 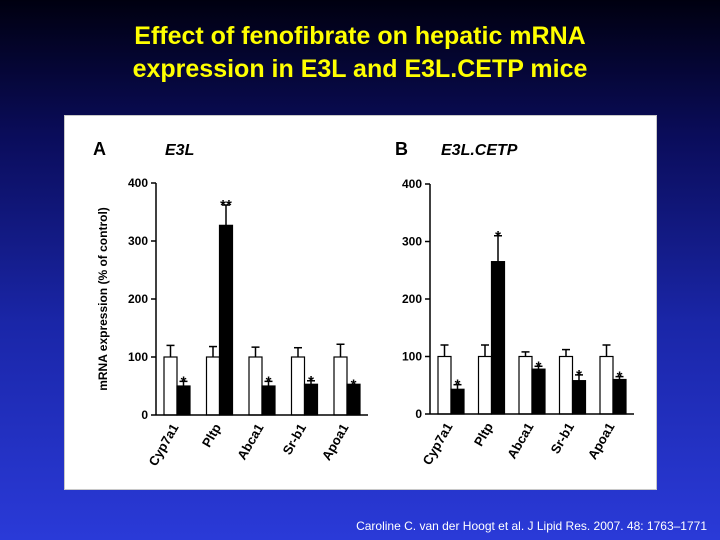 What do you see at coordinates (562, 438) in the screenshot?
I see `panel-b-category-label: Sr-b1` at bounding box center [562, 438].